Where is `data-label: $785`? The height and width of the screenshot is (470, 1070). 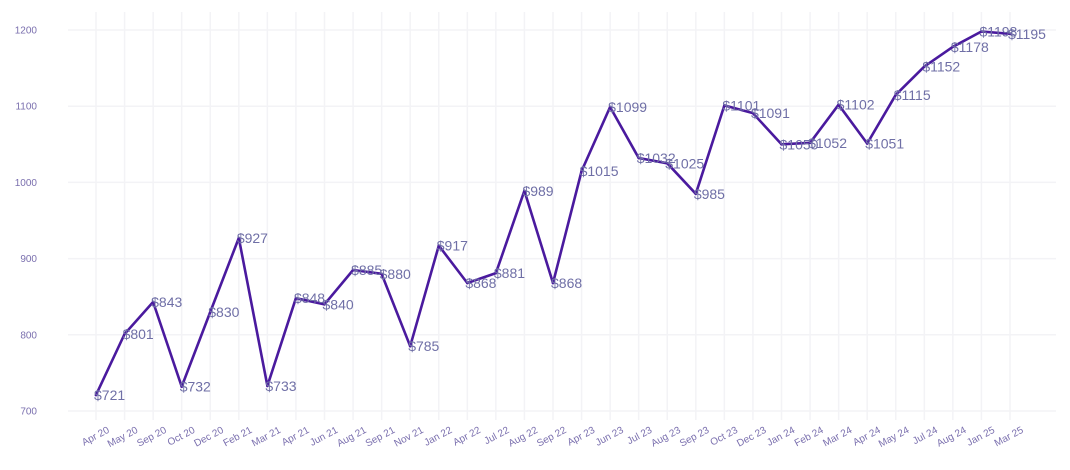
data-label: $785 is located at coordinates (423, 346).